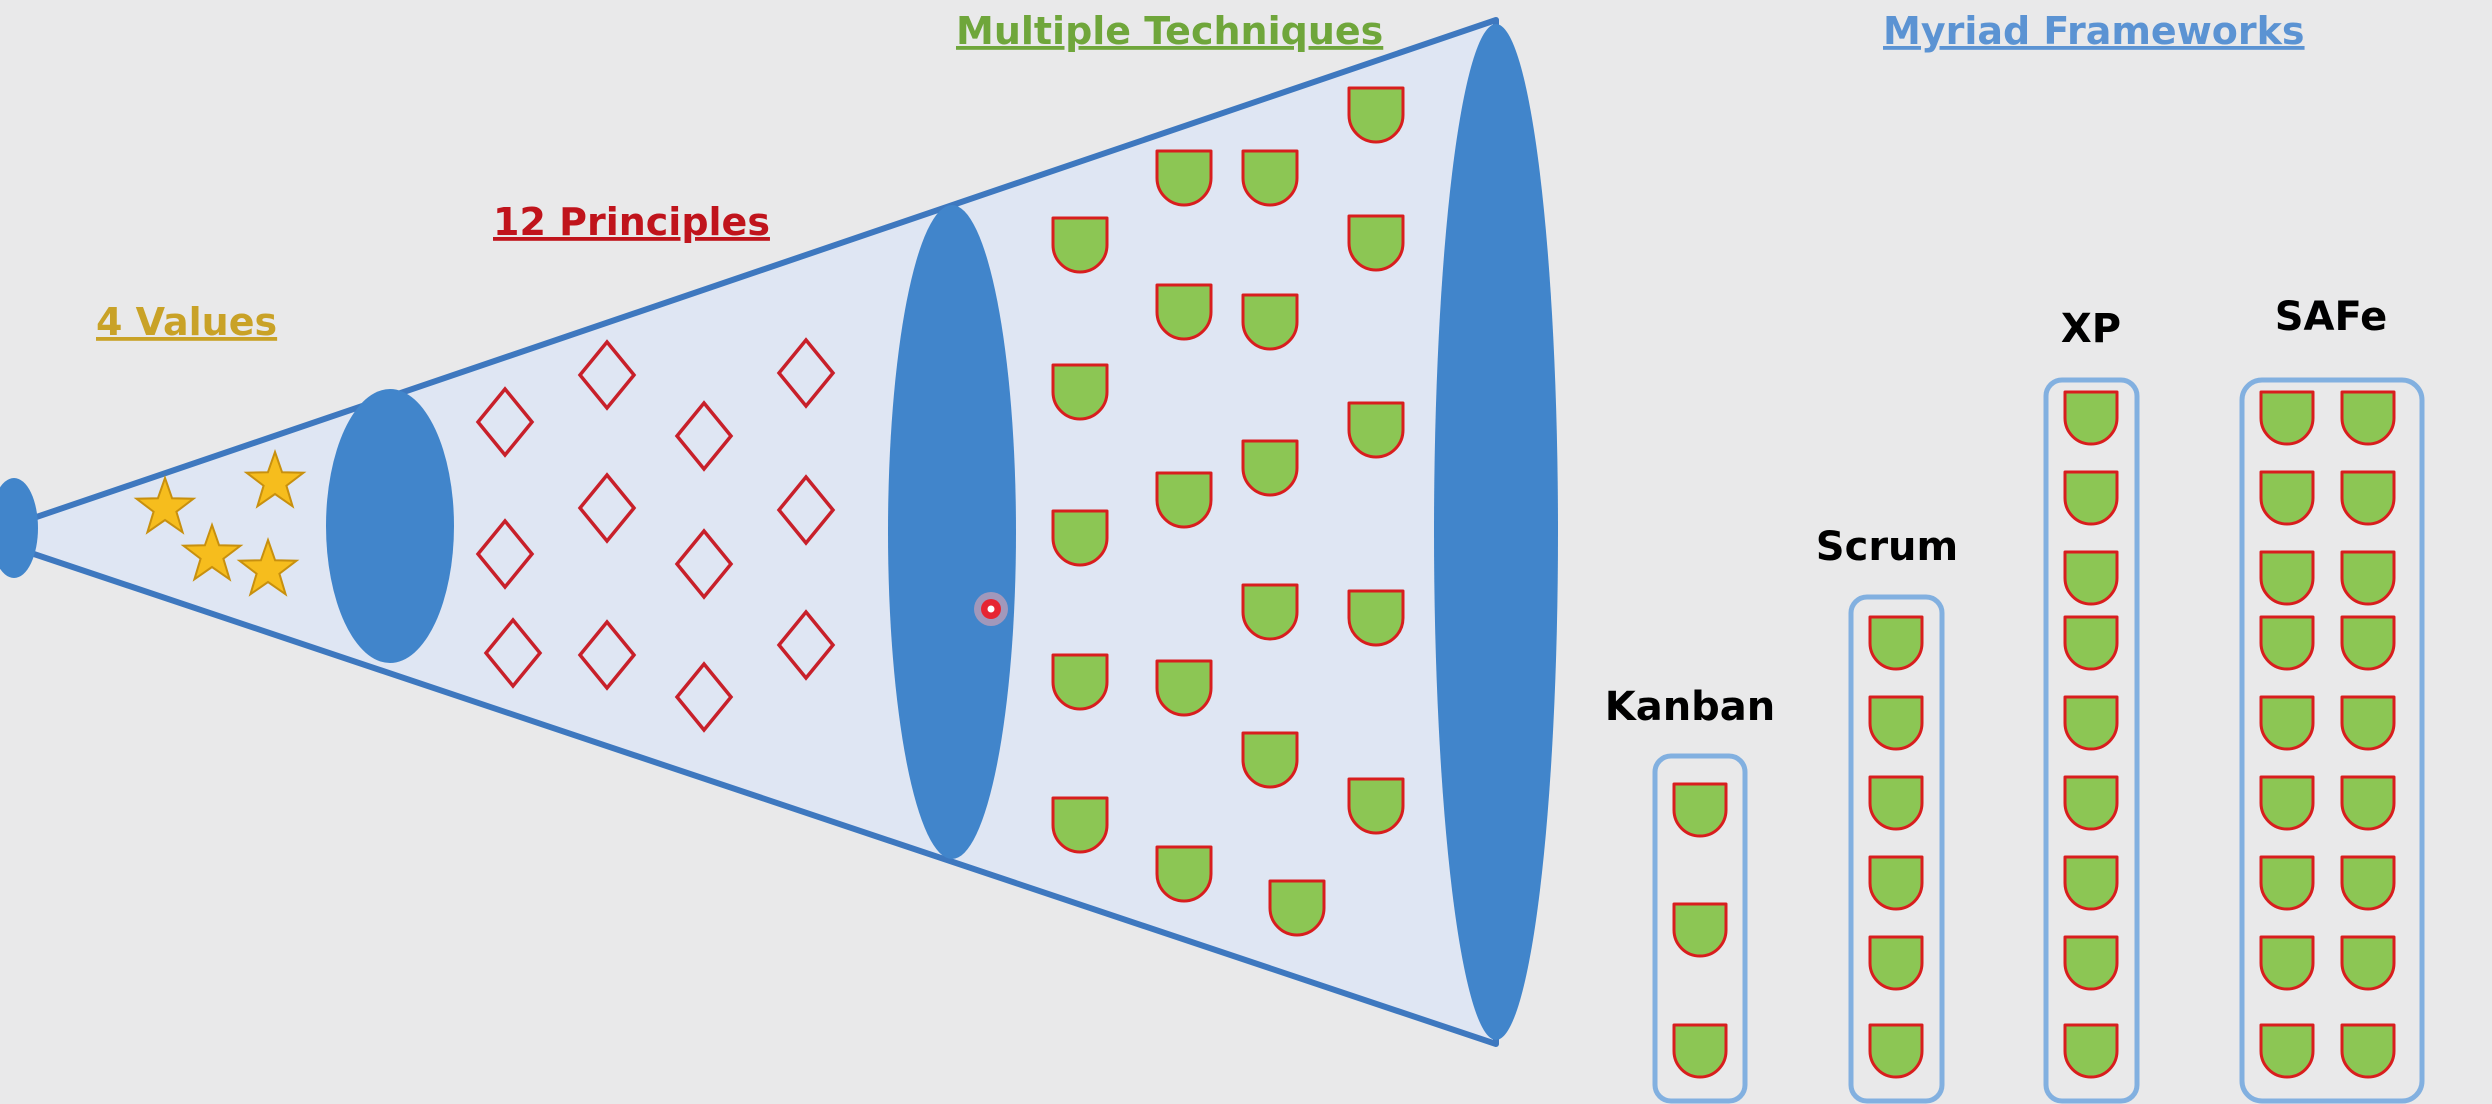 This screenshot has height=1104, width=2492. I want to click on values-title: 4 Values, so click(186, 322).